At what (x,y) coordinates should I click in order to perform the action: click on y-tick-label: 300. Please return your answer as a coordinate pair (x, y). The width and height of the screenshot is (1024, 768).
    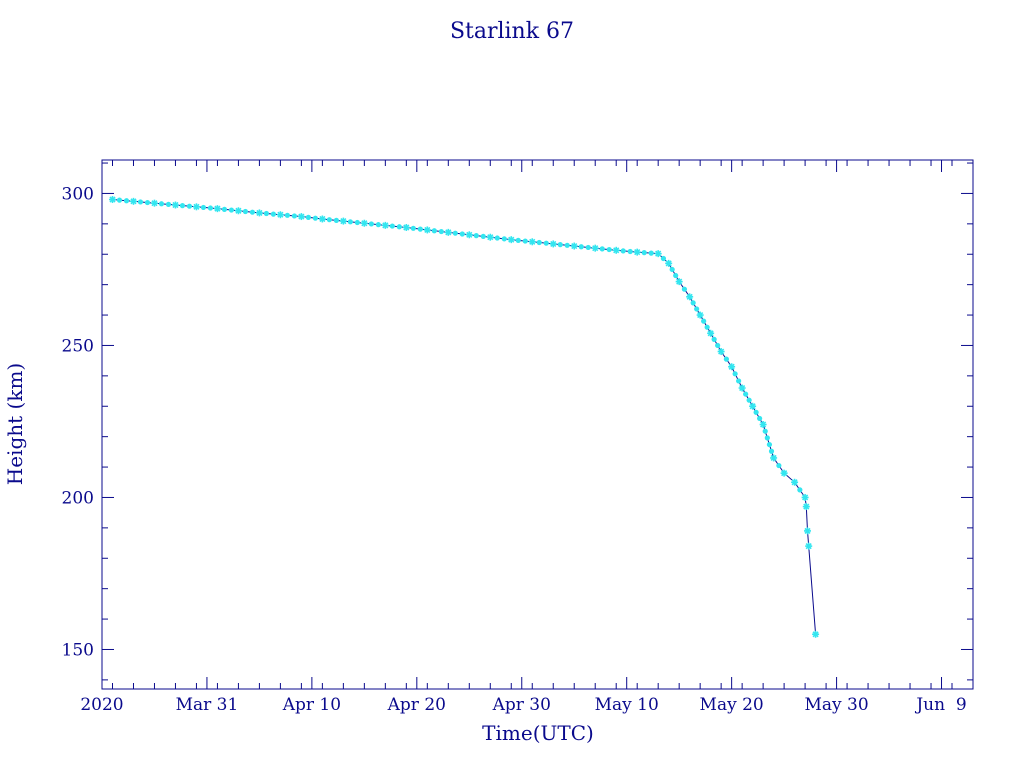
    Looking at the image, I should click on (78, 194).